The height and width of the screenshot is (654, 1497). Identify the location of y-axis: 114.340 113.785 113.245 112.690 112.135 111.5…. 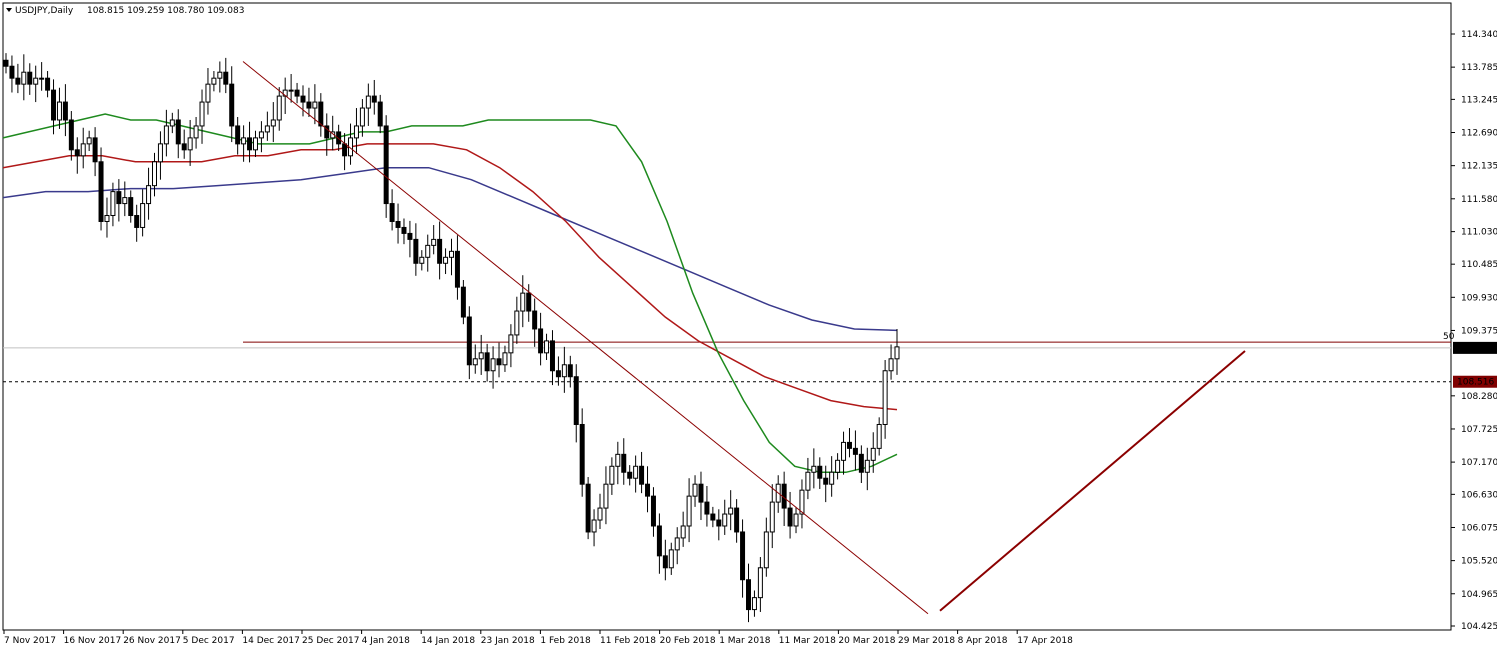
(1474, 331).